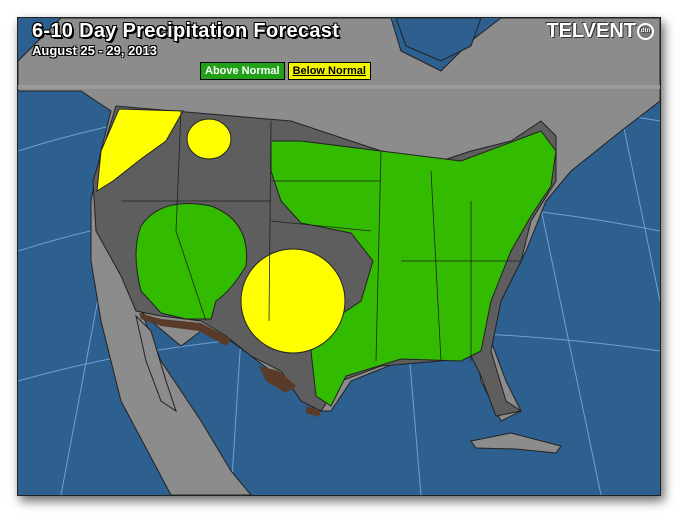  What do you see at coordinates (140, 150) in the screenshot?
I see `region-below-normal-northwest` at bounding box center [140, 150].